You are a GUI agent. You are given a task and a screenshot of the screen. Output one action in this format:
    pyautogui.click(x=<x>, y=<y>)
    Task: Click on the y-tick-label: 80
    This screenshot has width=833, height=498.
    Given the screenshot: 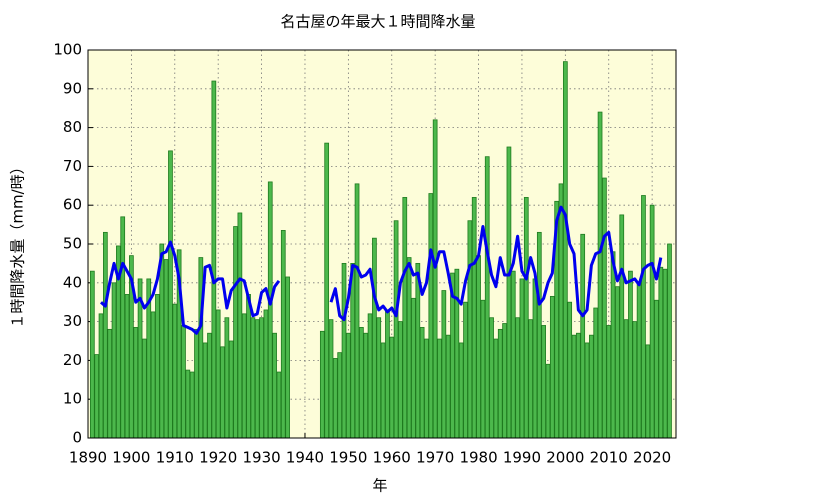 What is the action you would take?
    pyautogui.click(x=72, y=127)
    